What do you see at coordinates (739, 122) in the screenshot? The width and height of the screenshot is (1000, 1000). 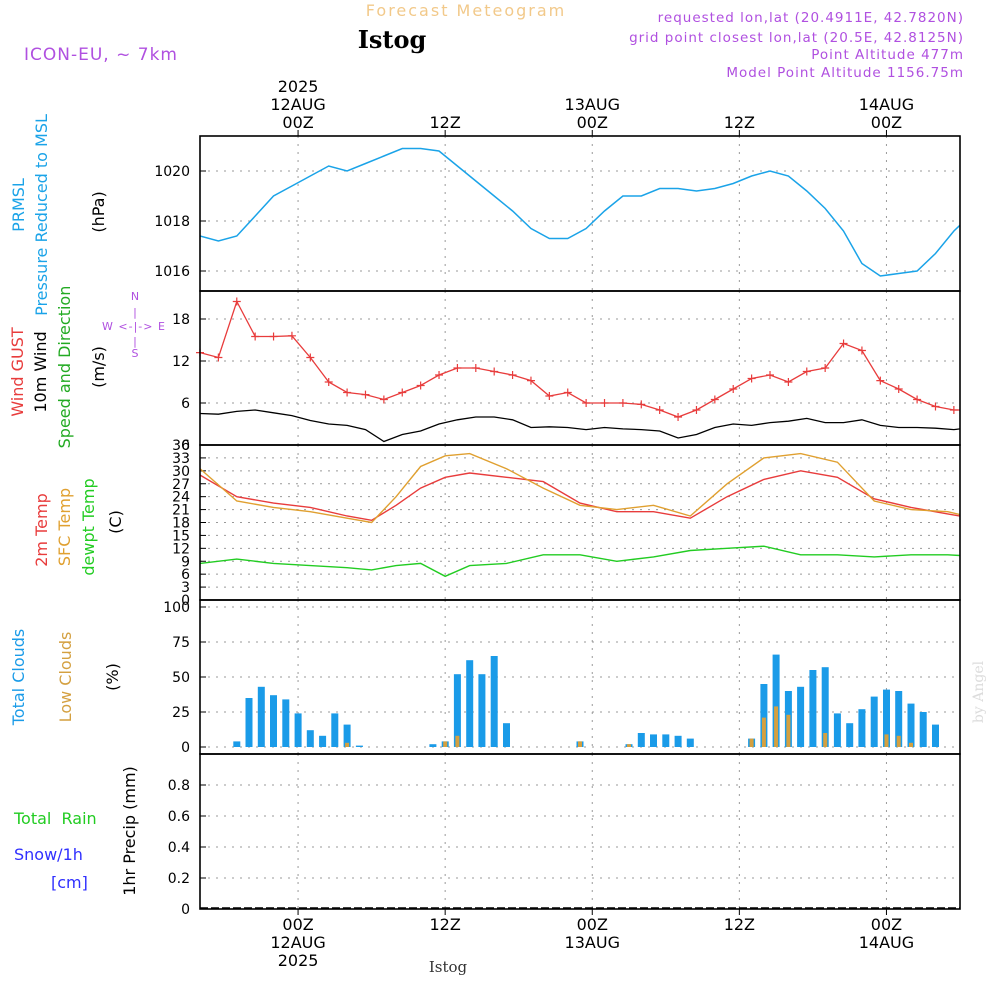 I see `top-hour-label: 12Z` at bounding box center [739, 122].